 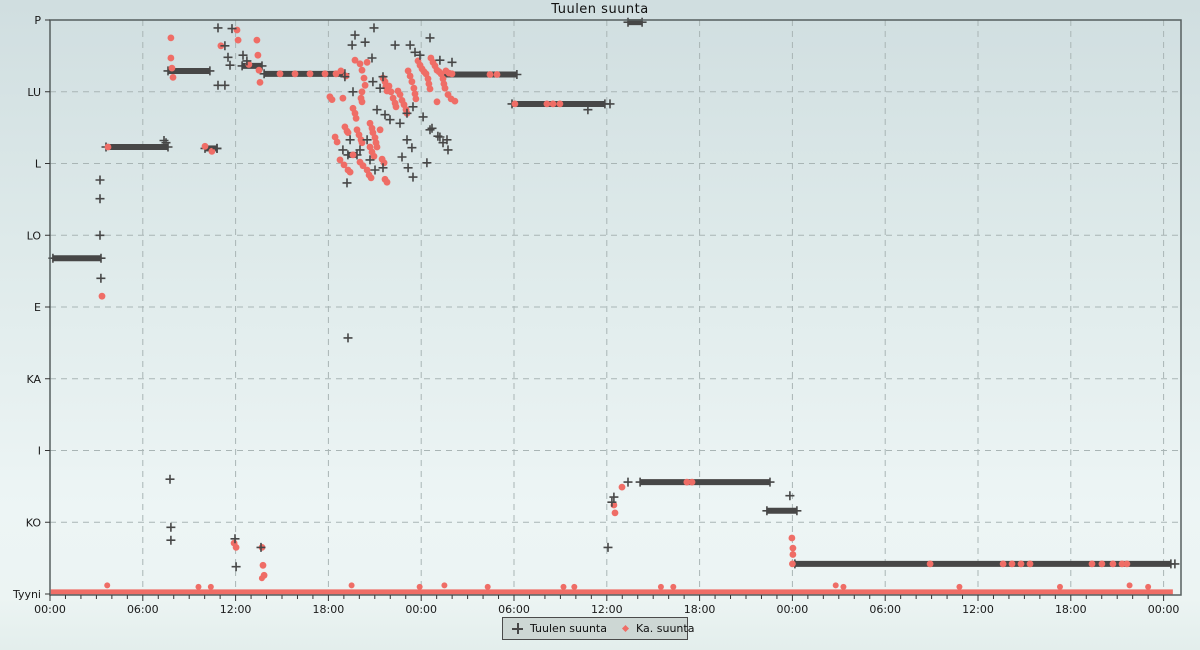 I want to click on chart-legend: Tuulen suunta Ka. suunta, so click(x=598, y=628).